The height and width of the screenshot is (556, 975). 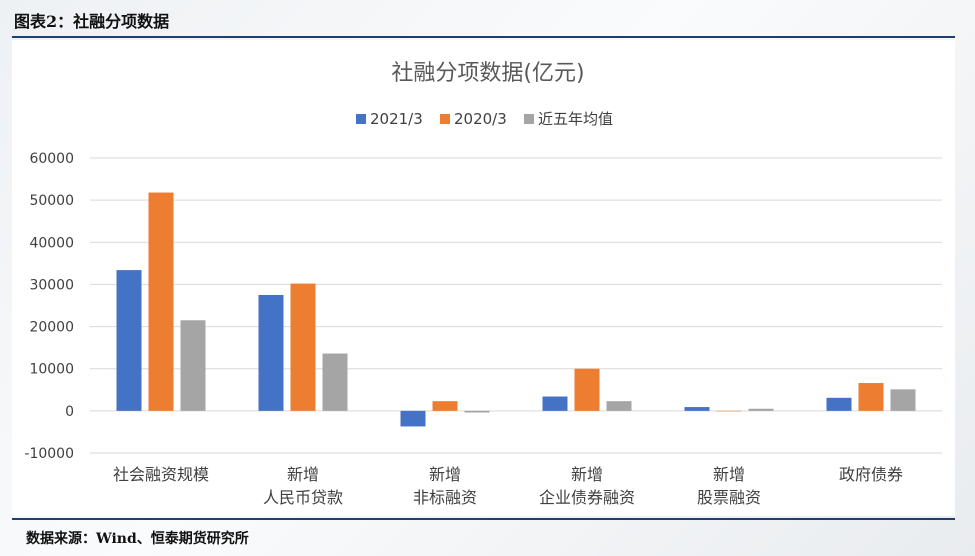 What do you see at coordinates (396, 119) in the screenshot?
I see `legend-label: 2021/3` at bounding box center [396, 119].